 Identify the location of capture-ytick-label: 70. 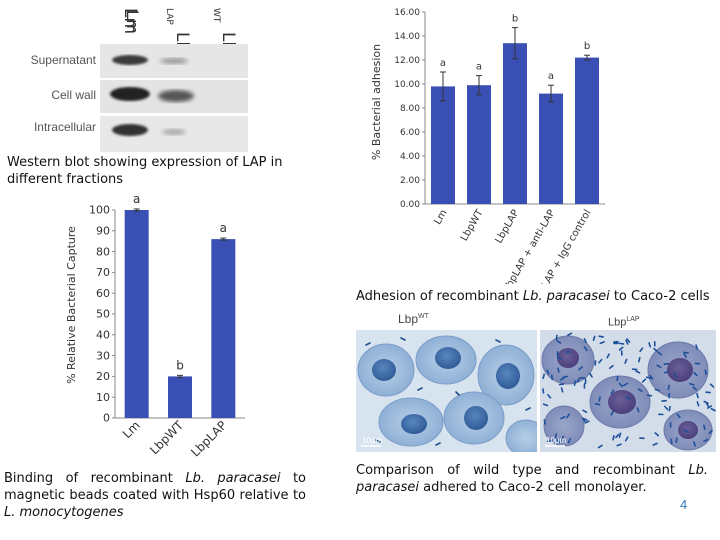
(103, 272).